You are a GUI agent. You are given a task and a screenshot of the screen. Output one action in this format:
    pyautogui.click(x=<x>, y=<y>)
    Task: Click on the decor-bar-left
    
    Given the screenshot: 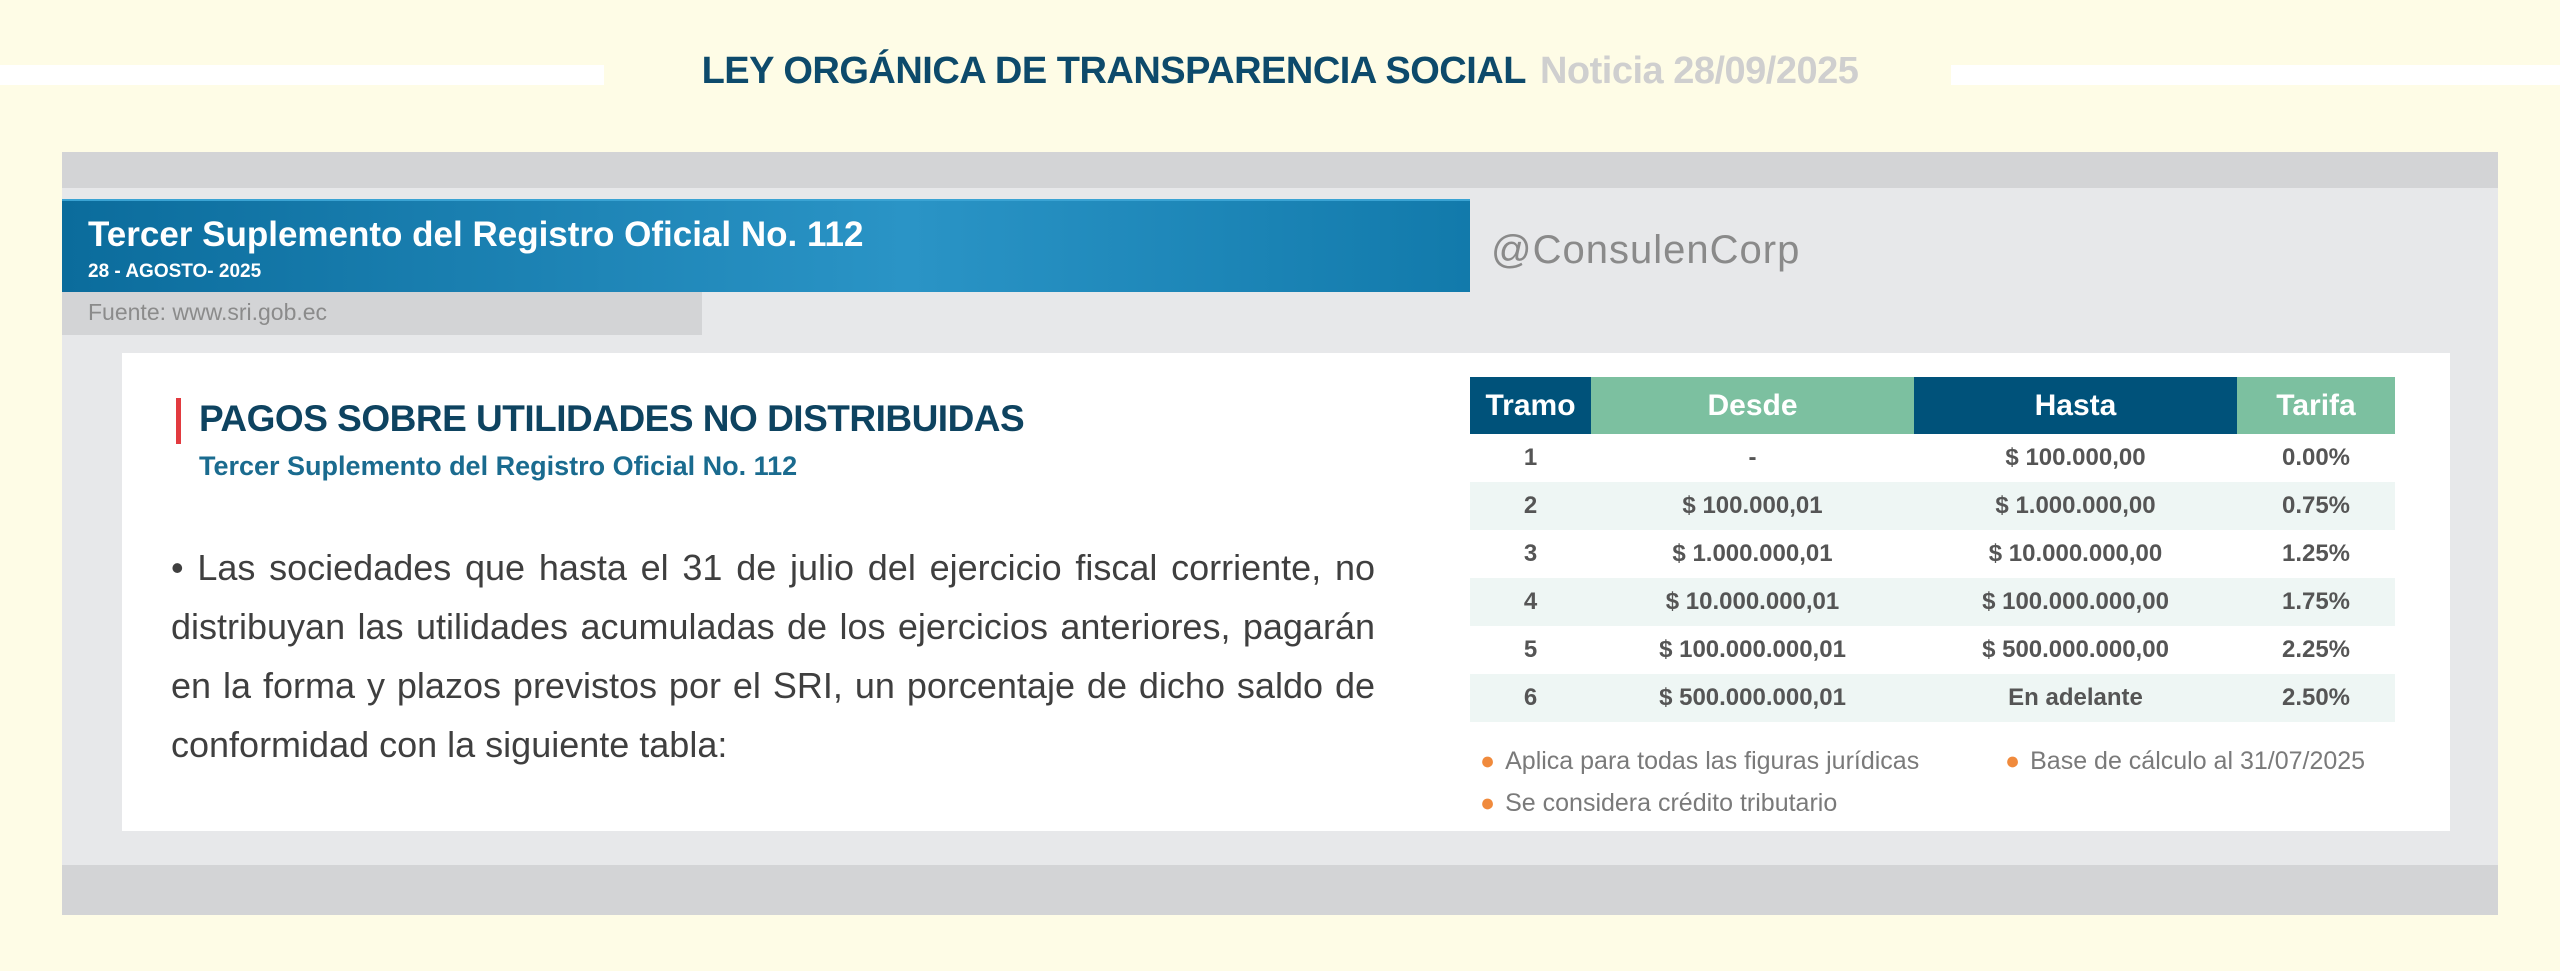 What is the action you would take?
    pyautogui.click(x=302, y=75)
    